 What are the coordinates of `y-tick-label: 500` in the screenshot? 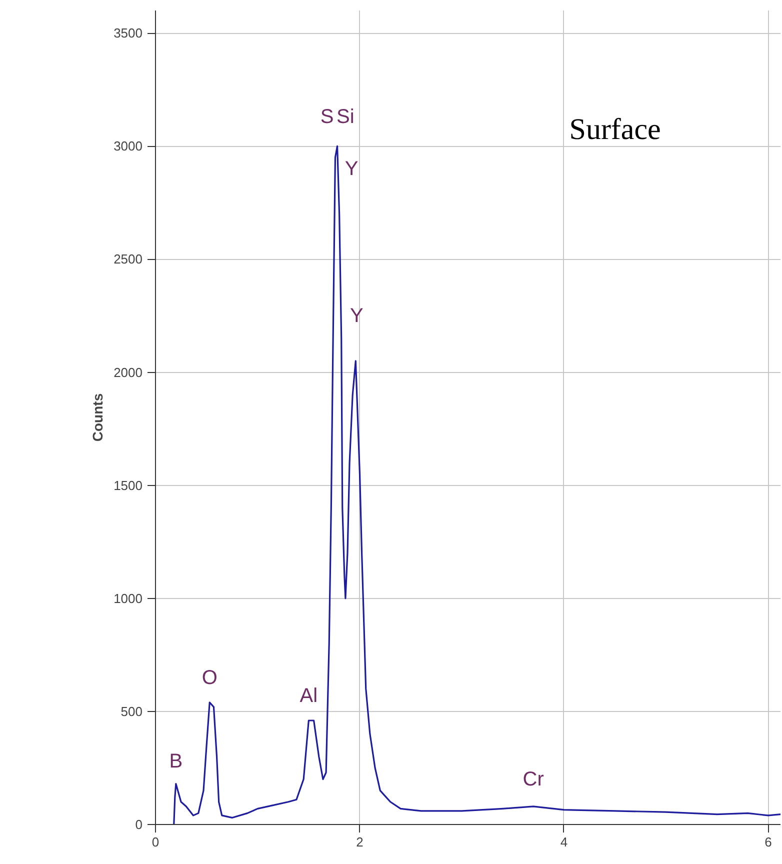 It's located at (131, 711).